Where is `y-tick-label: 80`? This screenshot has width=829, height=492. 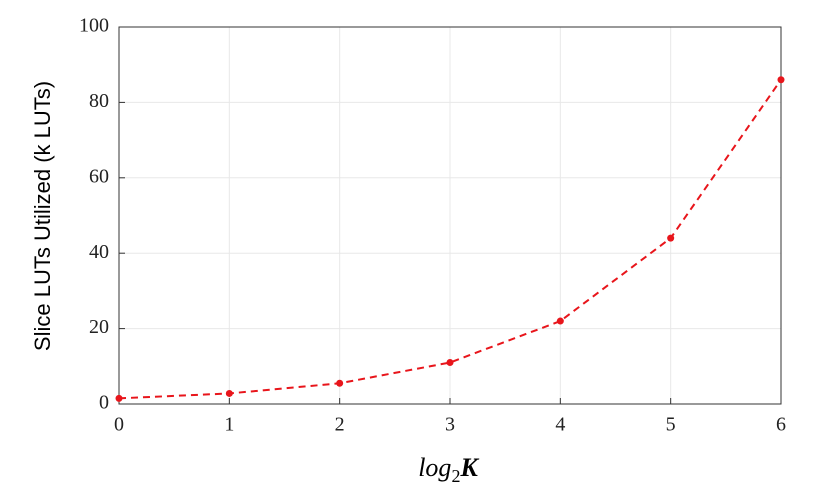 y-tick-label: 80 is located at coordinates (99, 101).